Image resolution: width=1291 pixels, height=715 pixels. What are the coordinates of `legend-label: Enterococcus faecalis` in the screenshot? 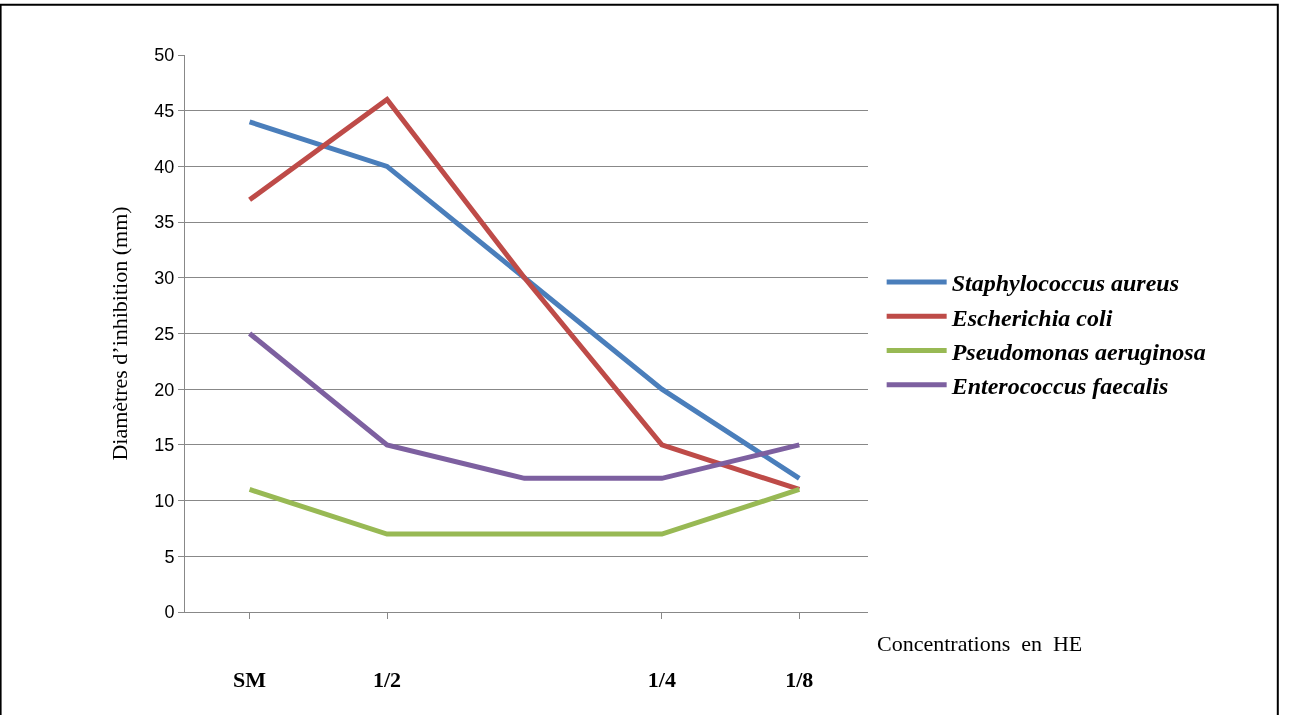 It's located at (1059, 386).